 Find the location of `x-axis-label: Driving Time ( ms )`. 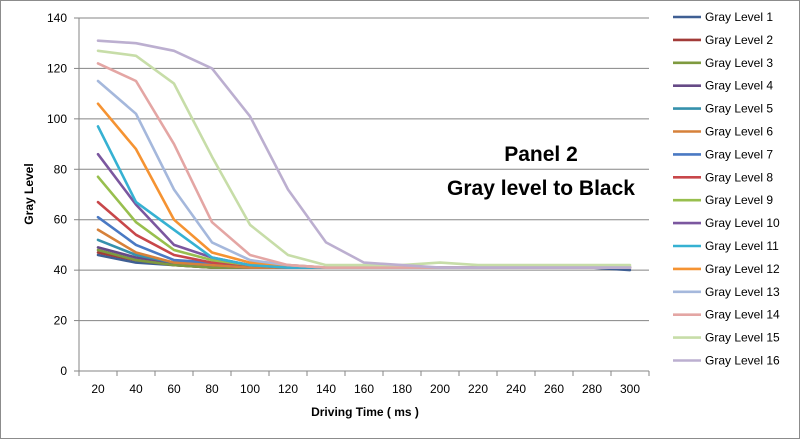

x-axis-label: Driving Time ( ms ) is located at coordinates (365, 412).